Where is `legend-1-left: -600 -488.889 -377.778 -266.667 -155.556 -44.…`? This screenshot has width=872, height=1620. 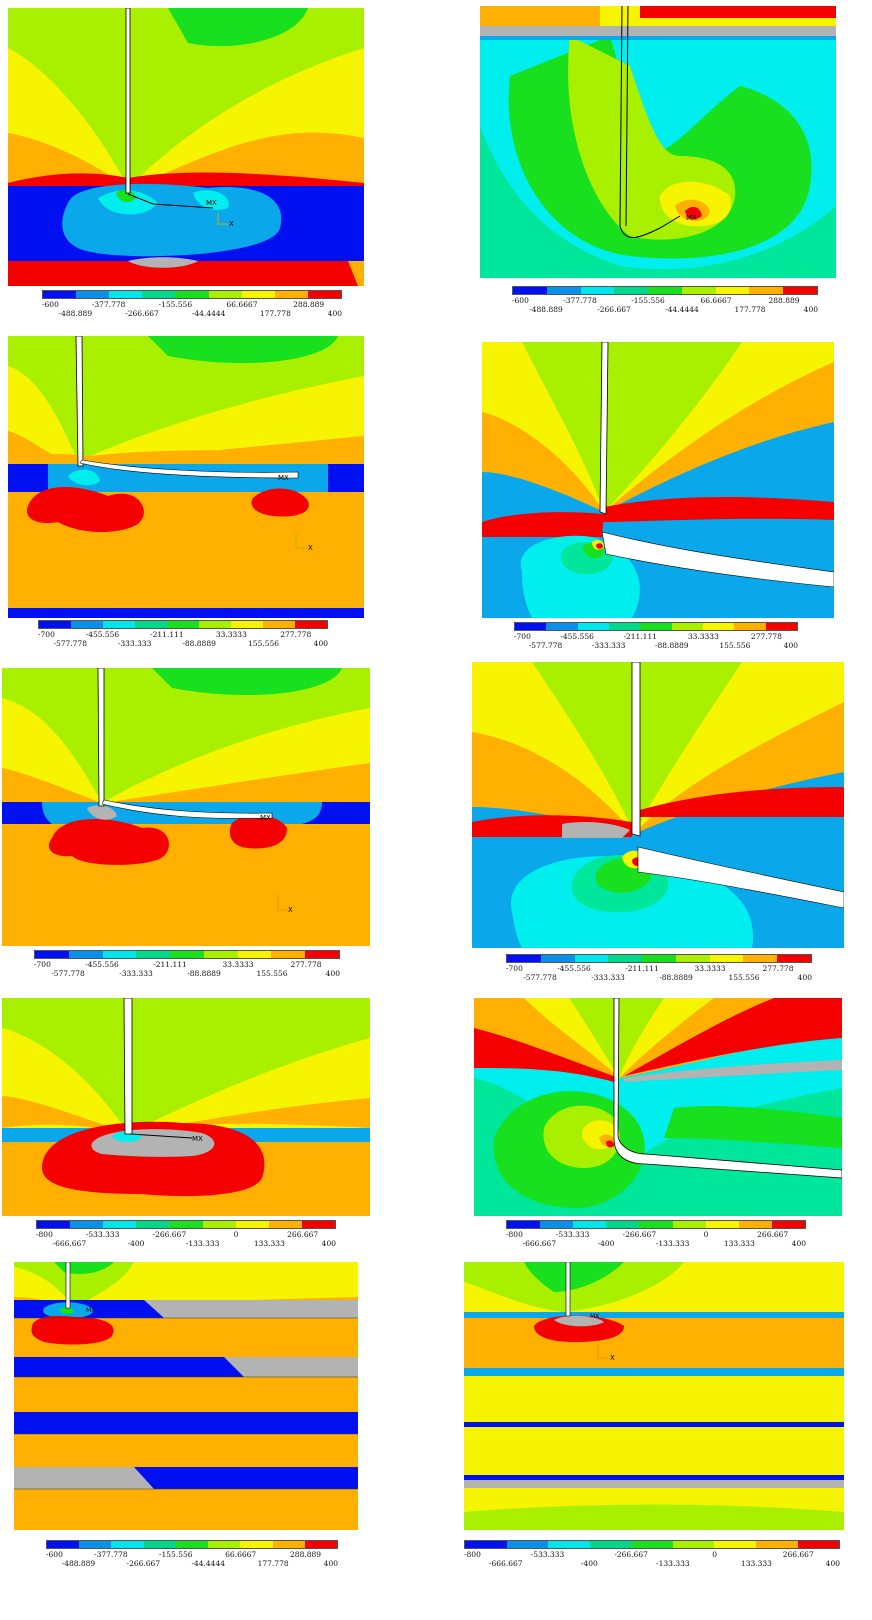 legend-1-left: -600 -488.889 -377.778 -266.667 -155.556 -44.… is located at coordinates (192, 308).